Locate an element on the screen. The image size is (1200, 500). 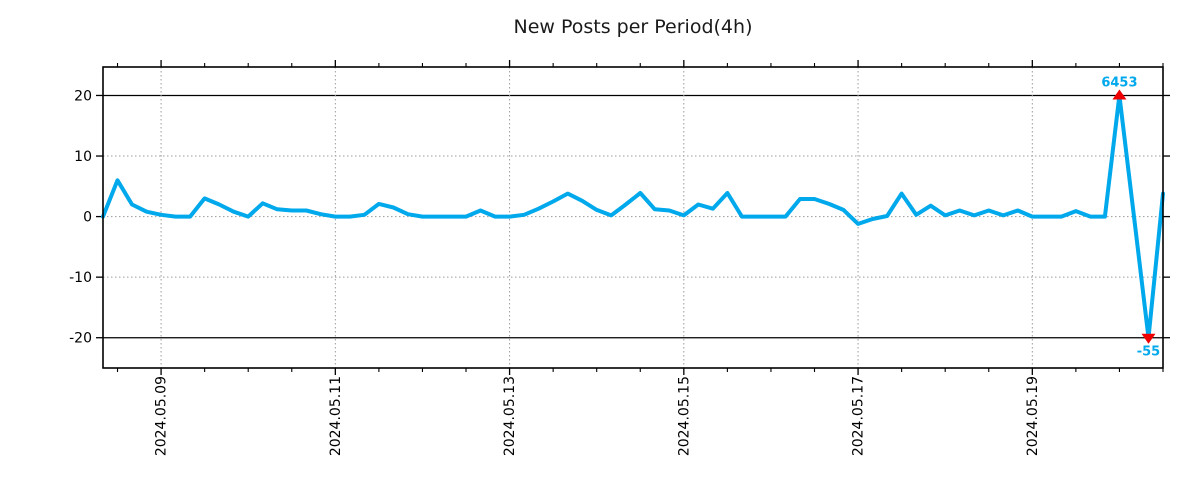
x-tick-label: 2024.05.19 is located at coordinates (1033, 416).